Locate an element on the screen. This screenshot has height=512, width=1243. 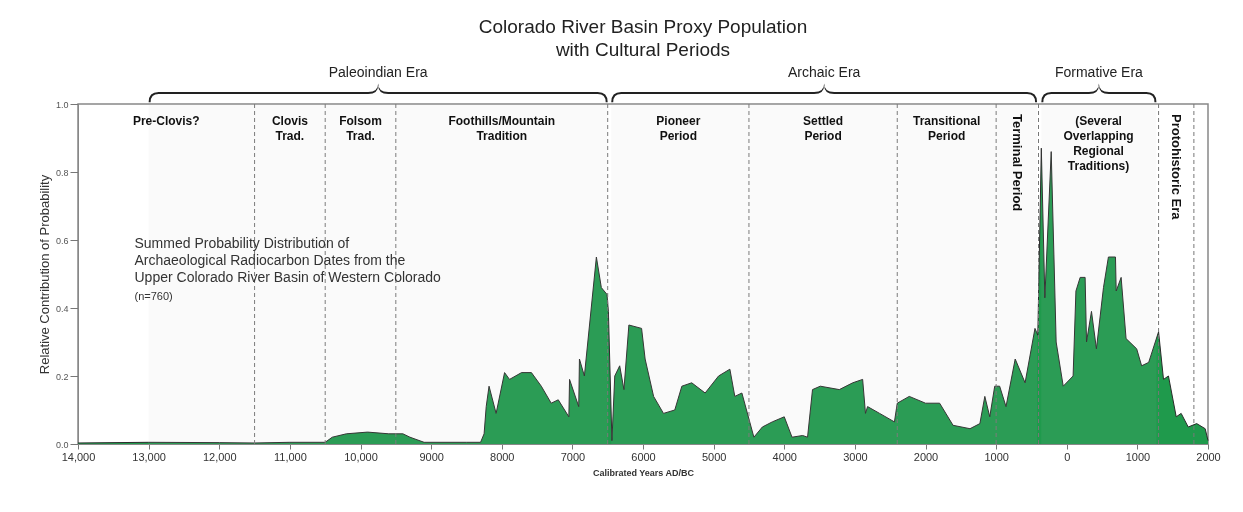
annotation: Folsom Trad. is located at coordinates (360, 128).